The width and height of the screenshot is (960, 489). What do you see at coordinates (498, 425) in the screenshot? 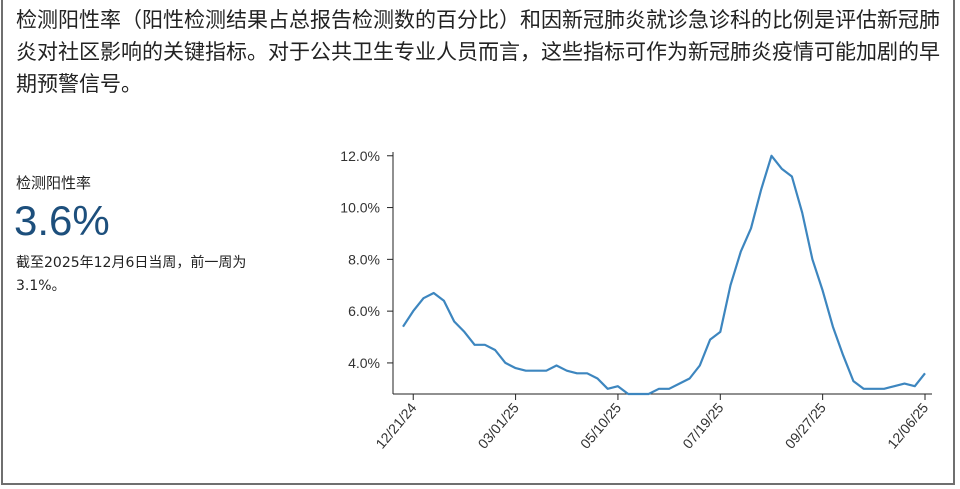
I see `x-tick-label: 03/01/25` at bounding box center [498, 425].